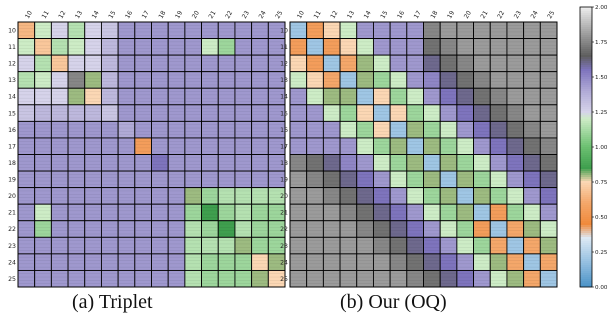  Describe the element at coordinates (196, 15) in the screenshot. I see `x-tick-label: 20` at that location.